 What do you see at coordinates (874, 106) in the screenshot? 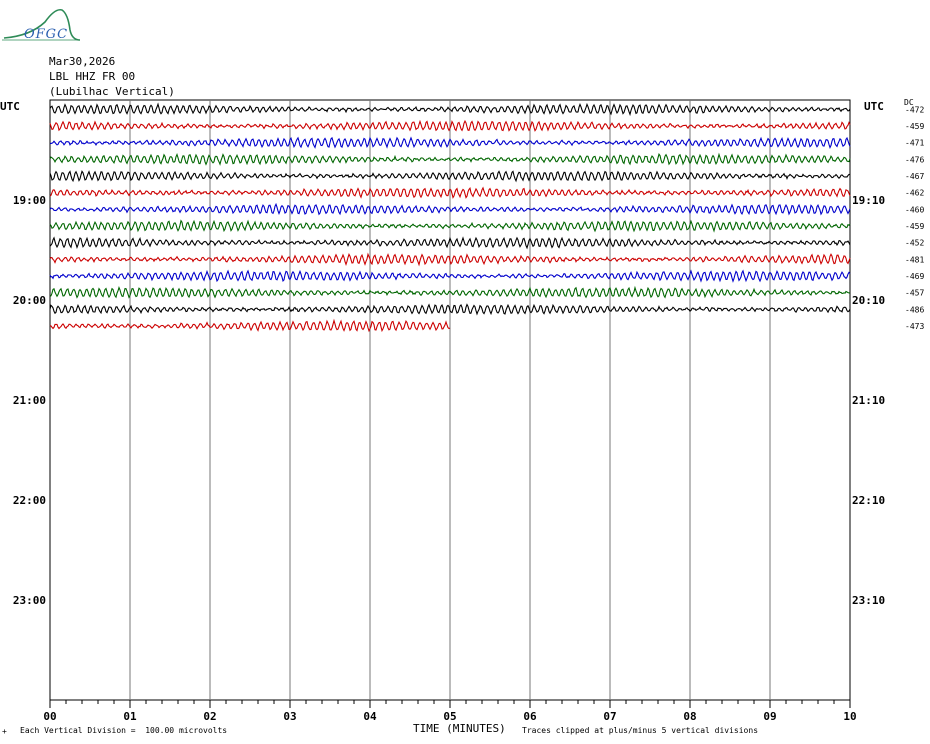
I see `right-utc-label: UTC` at bounding box center [874, 106].